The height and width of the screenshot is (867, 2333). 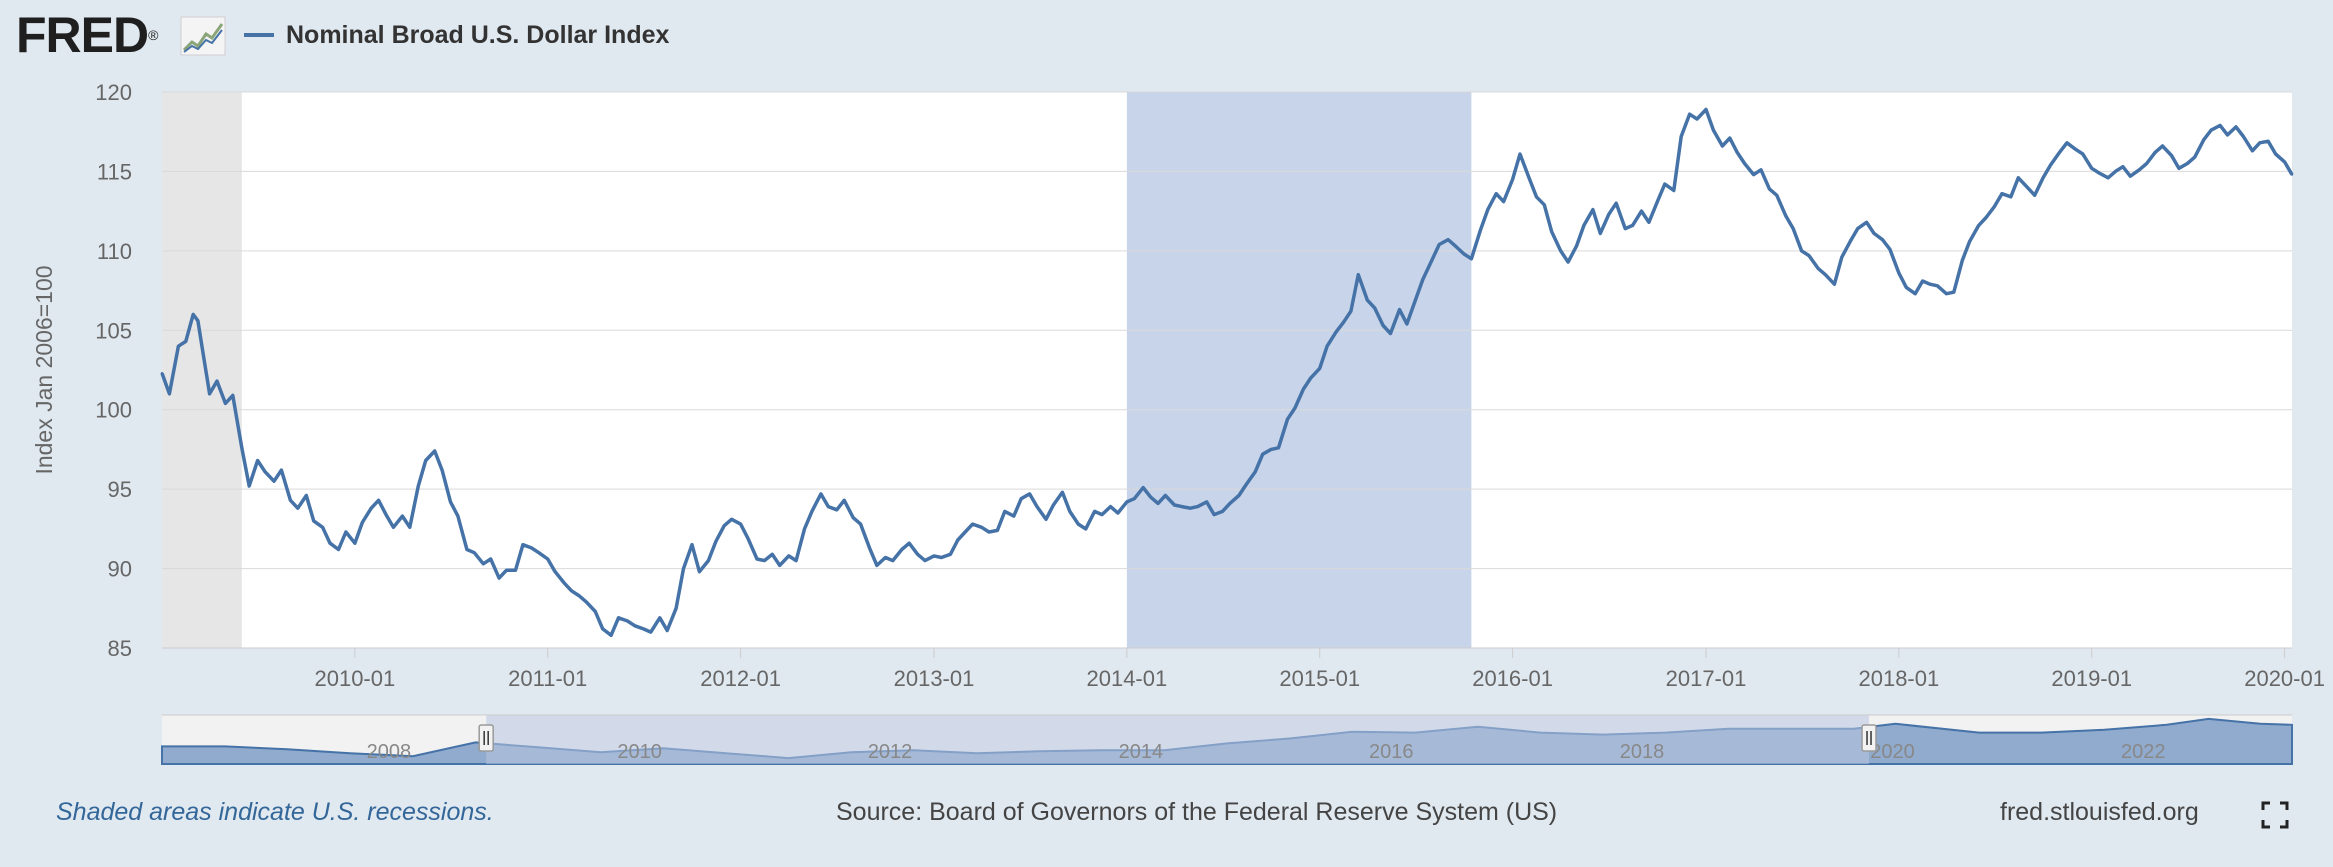 I want to click on fred-logo: FRED®, so click(x=87, y=35).